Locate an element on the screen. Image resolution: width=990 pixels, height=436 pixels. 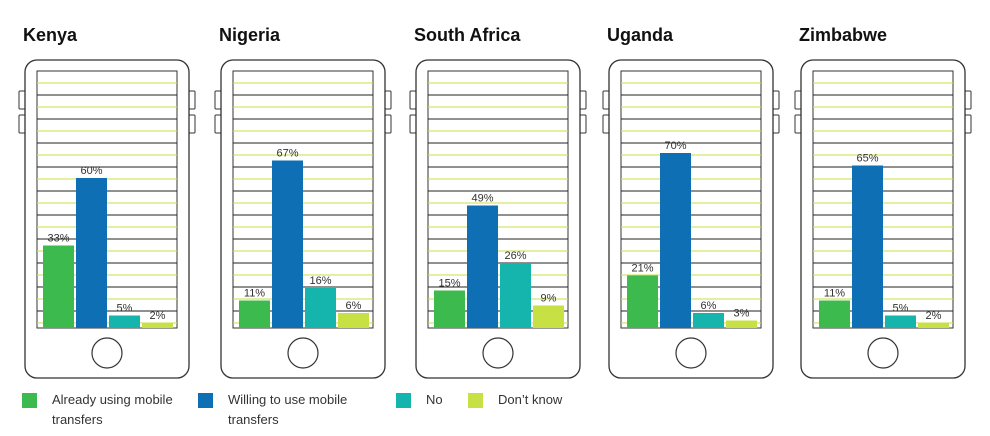
legend-label-willing-to-use: Willing to use mobile transfers is located at coordinates (288, 409).